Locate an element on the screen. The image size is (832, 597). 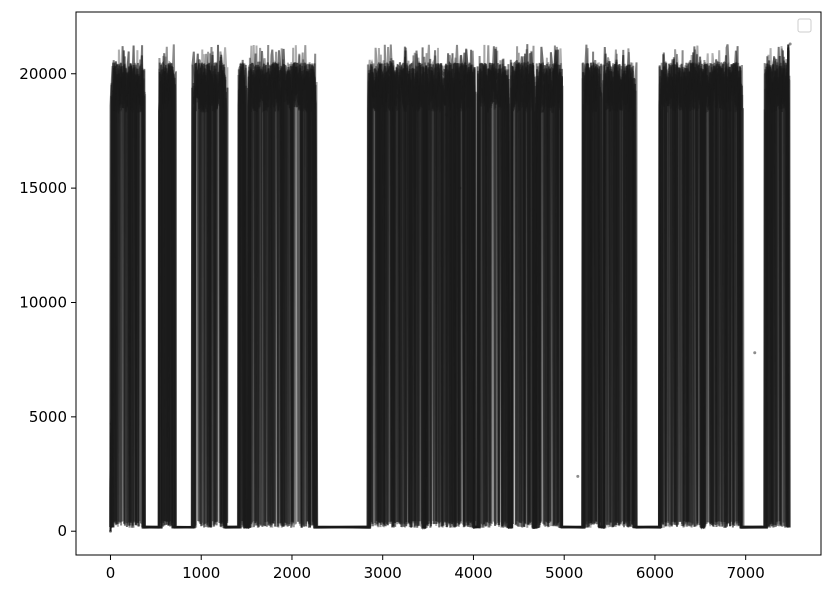
legend-box is located at coordinates (804, 25).